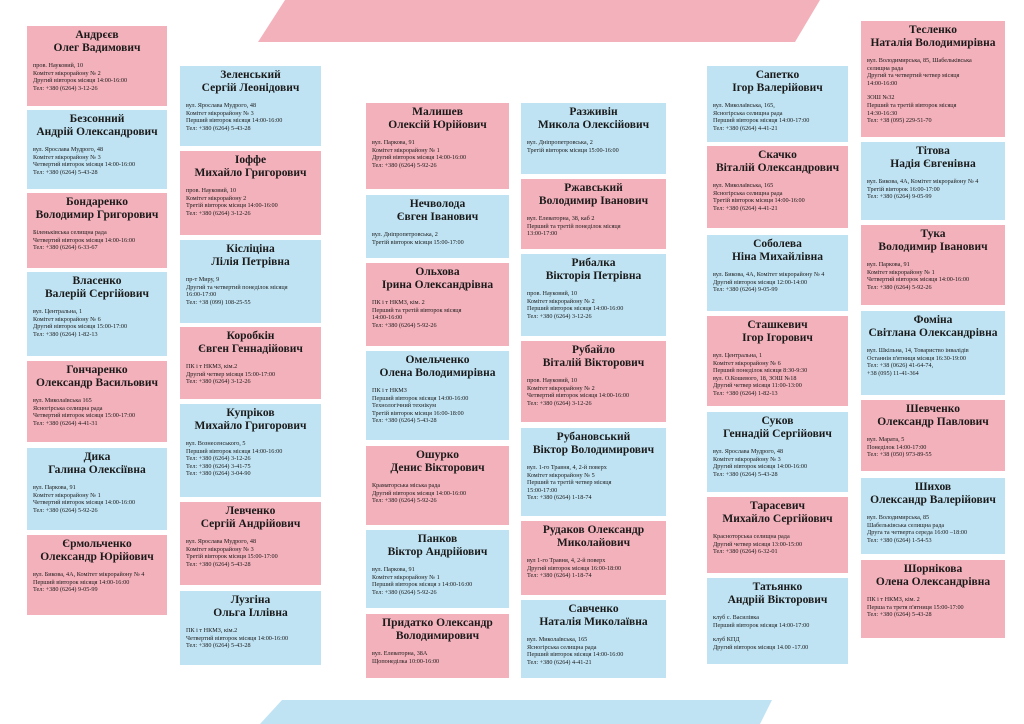 The height and width of the screenshot is (724, 1024). I want to click on deputy-name: Разживін Микола Олексійович, so click(593, 119).